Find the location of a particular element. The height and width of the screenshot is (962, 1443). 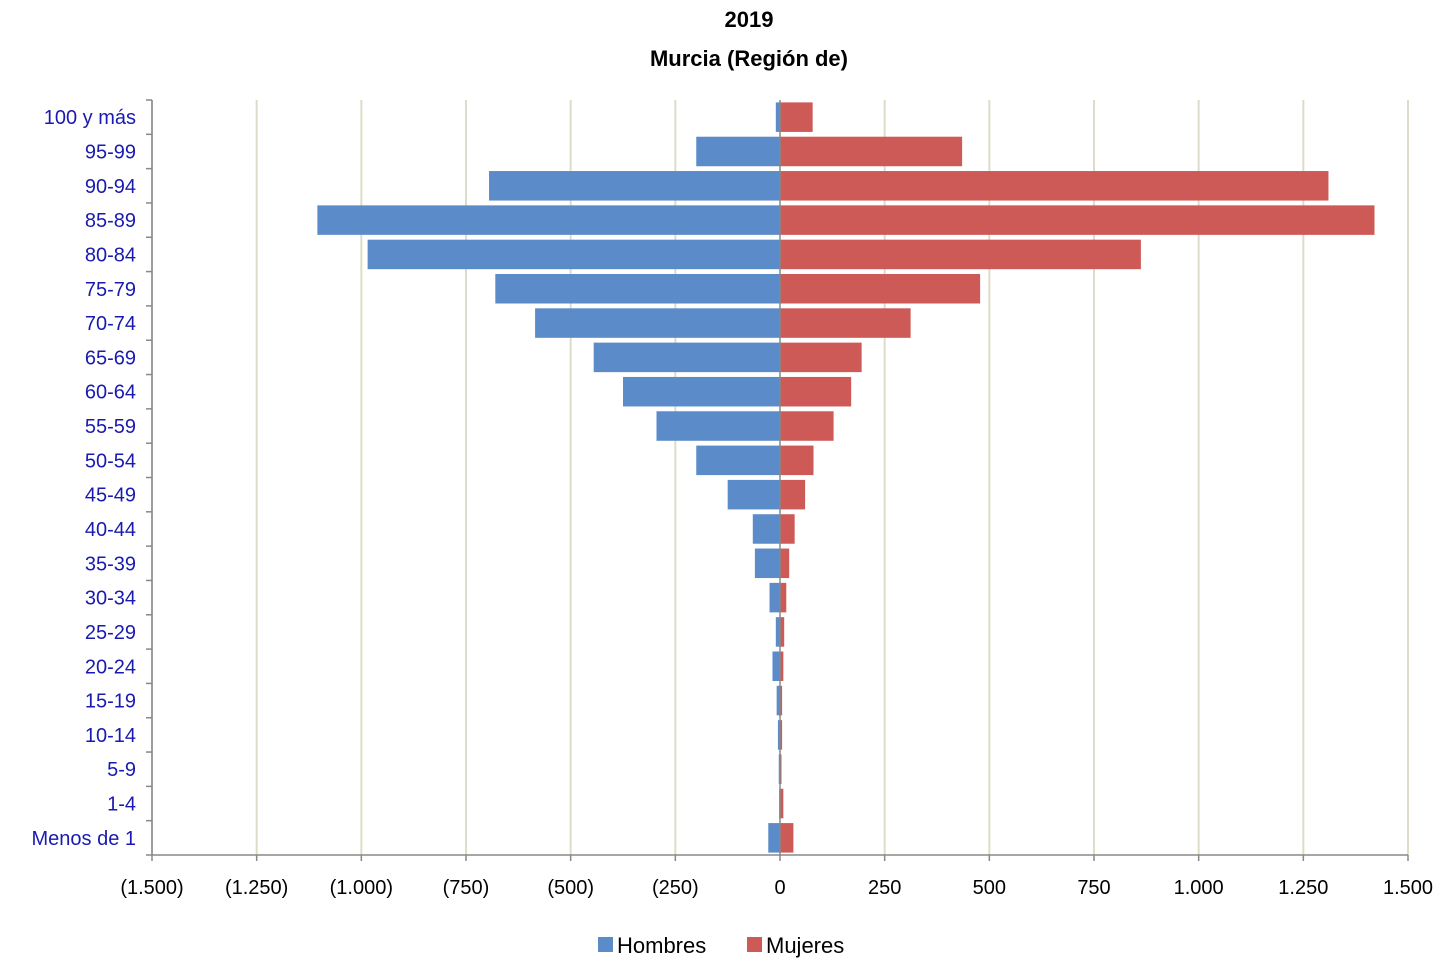

category-label: 5-9 is located at coordinates (121, 770).